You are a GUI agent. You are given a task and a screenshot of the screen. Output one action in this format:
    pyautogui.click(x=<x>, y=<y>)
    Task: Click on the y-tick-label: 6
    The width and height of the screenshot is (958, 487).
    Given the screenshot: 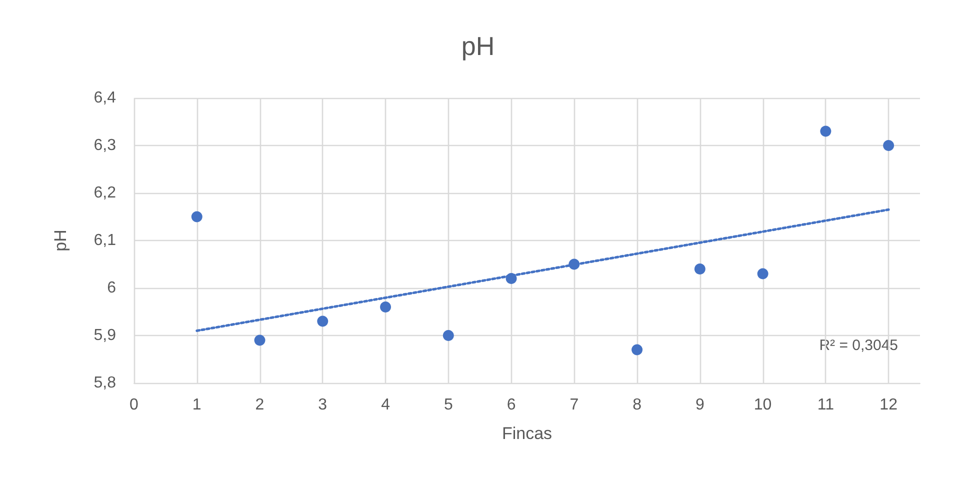 What is the action you would take?
    pyautogui.click(x=111, y=288)
    